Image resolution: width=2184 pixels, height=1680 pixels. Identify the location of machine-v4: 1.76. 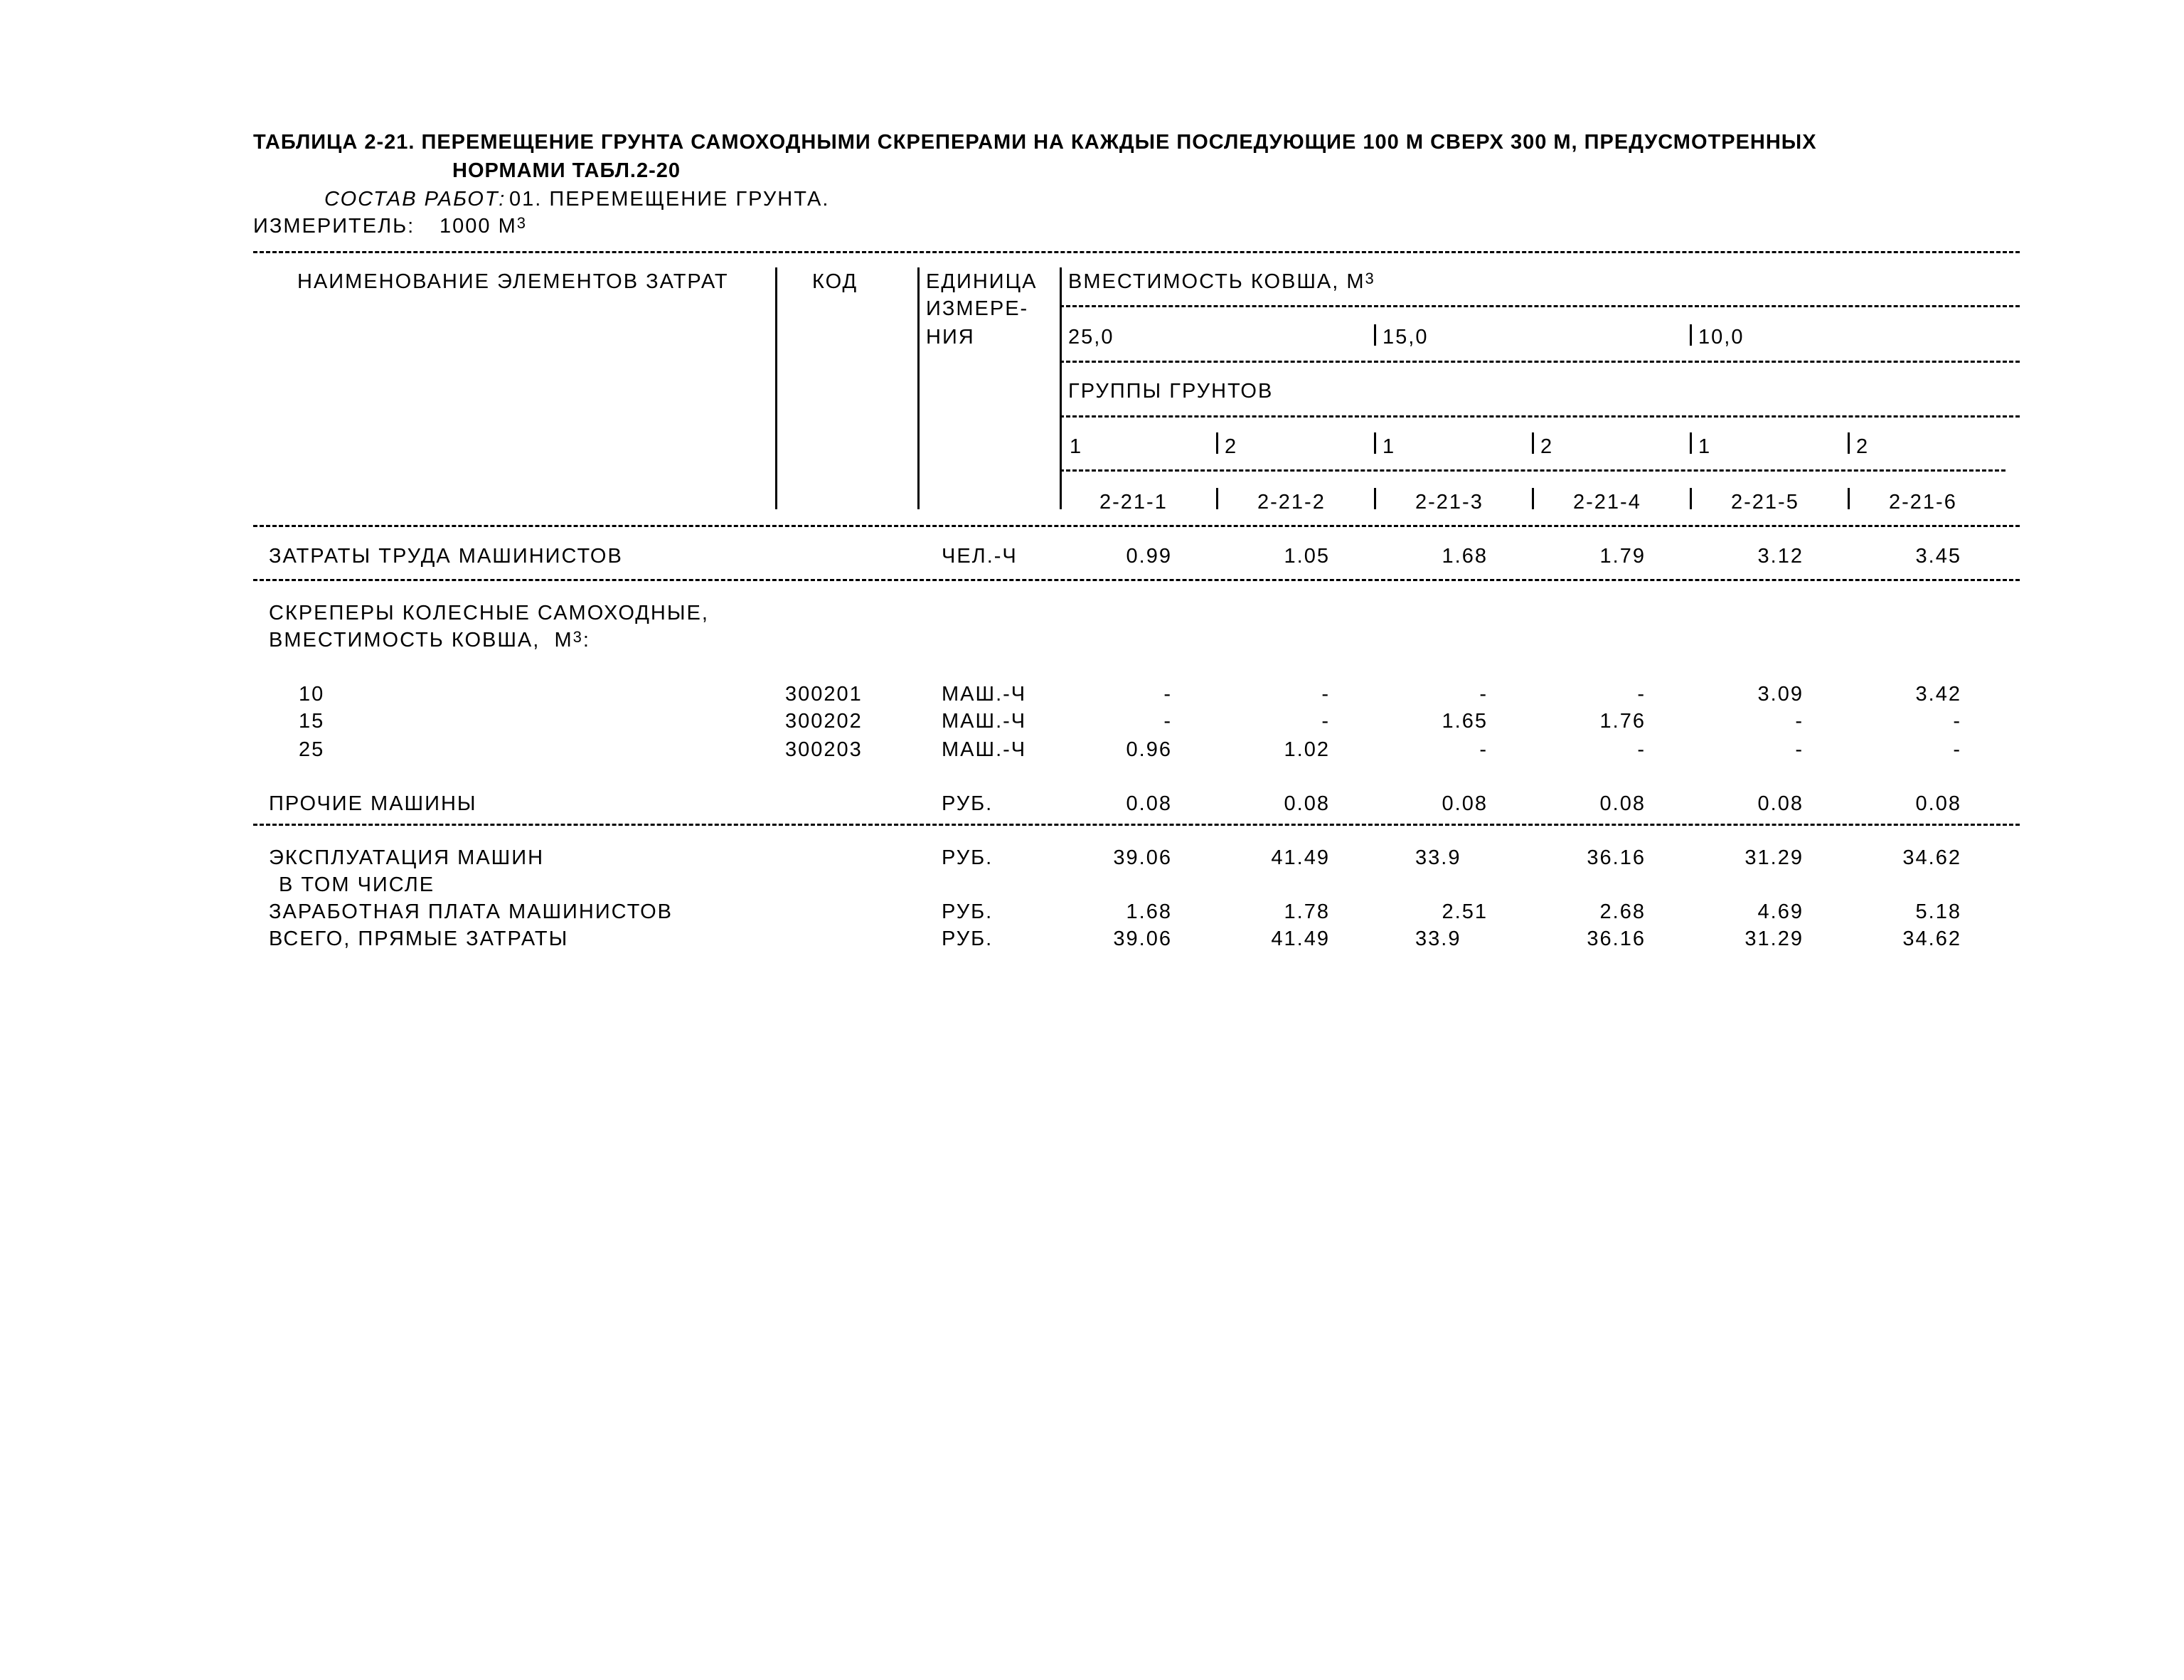
(1622, 721).